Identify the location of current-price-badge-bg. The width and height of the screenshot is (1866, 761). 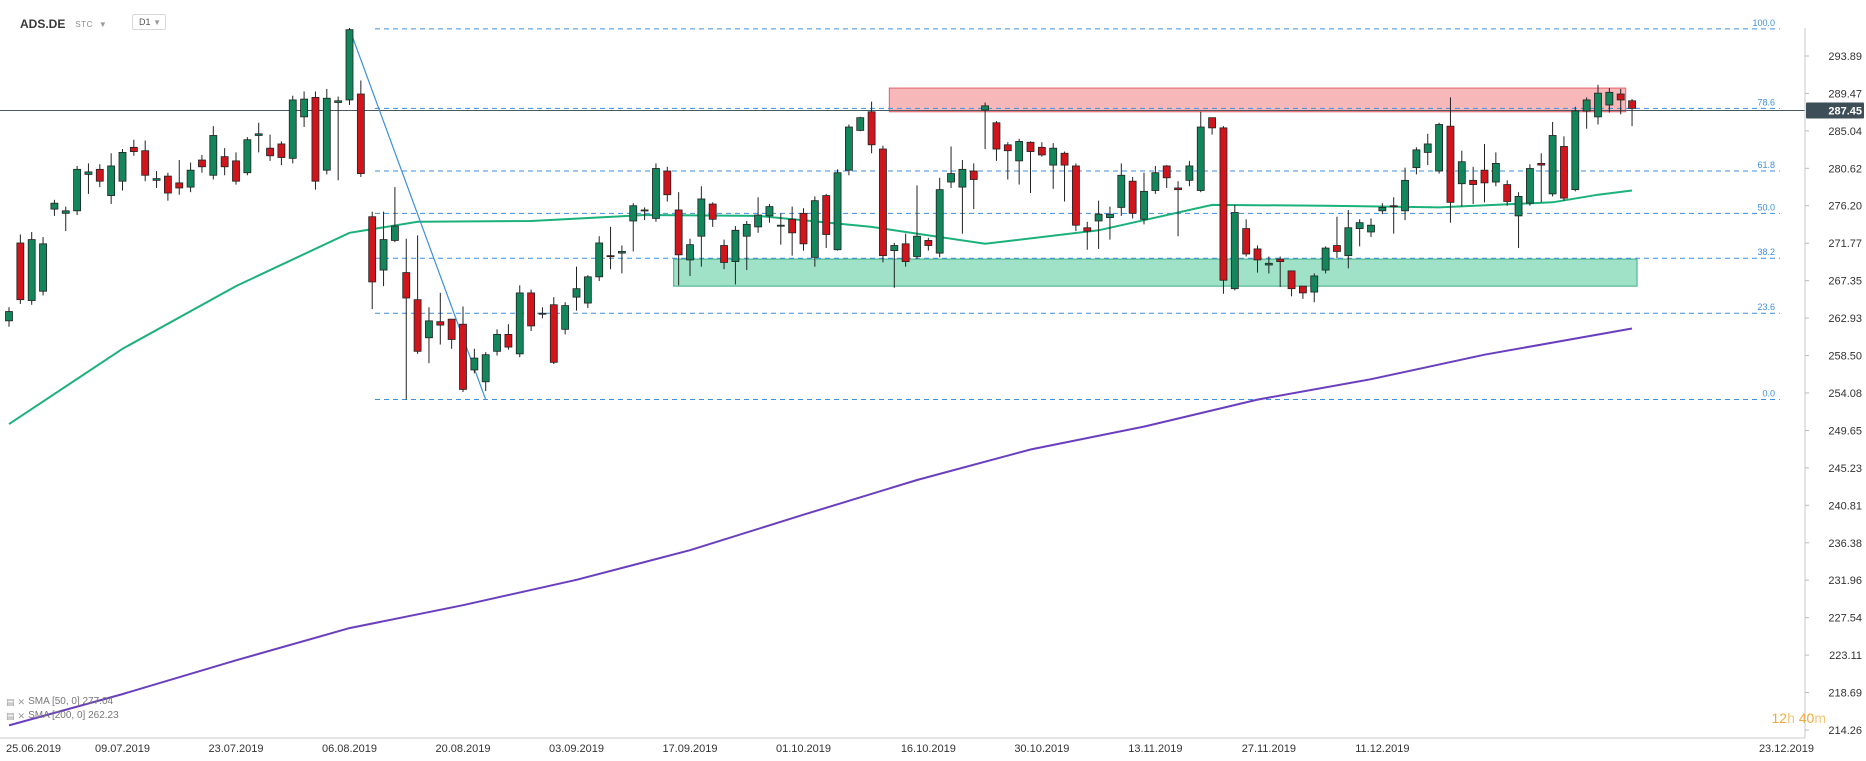
(1835, 110).